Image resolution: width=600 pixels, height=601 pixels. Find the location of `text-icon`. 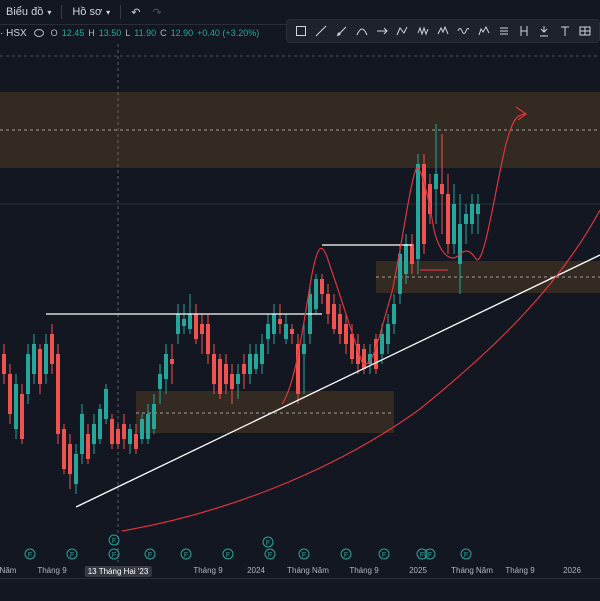

text-icon is located at coordinates (565, 31).